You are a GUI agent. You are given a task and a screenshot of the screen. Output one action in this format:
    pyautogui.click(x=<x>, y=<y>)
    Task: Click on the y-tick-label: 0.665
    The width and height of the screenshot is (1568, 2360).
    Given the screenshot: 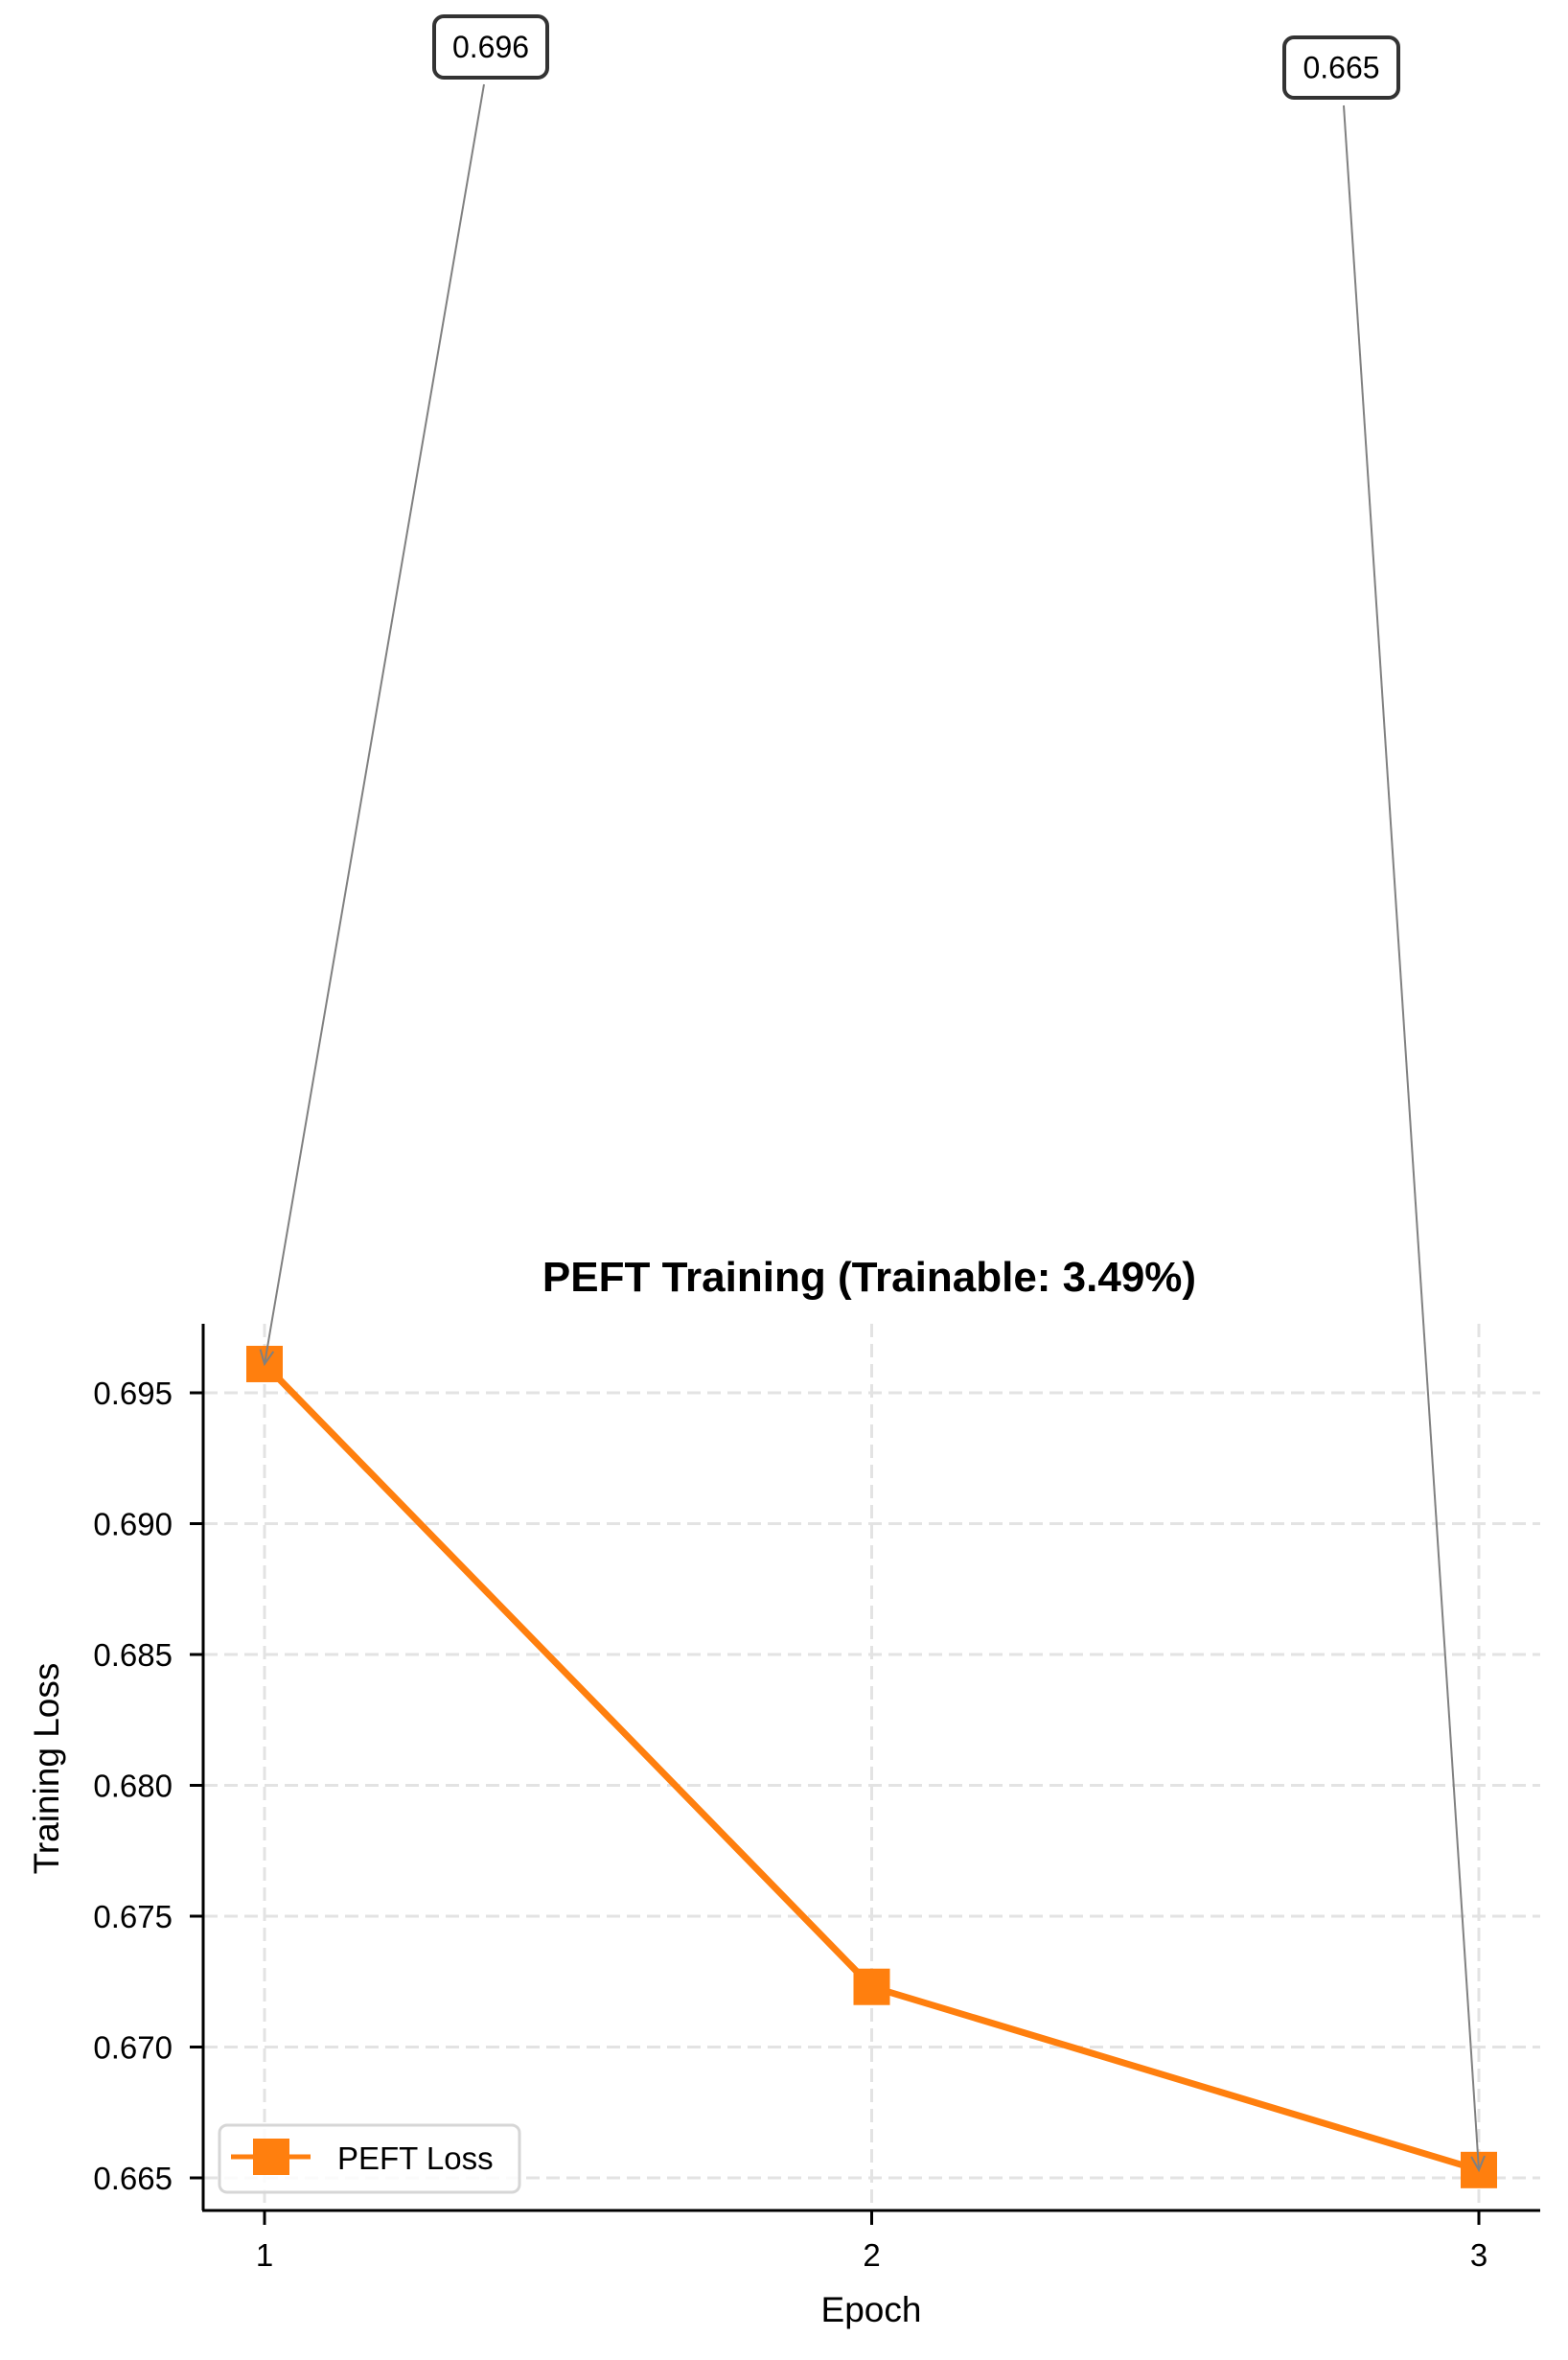 What is the action you would take?
    pyautogui.click(x=133, y=2178)
    